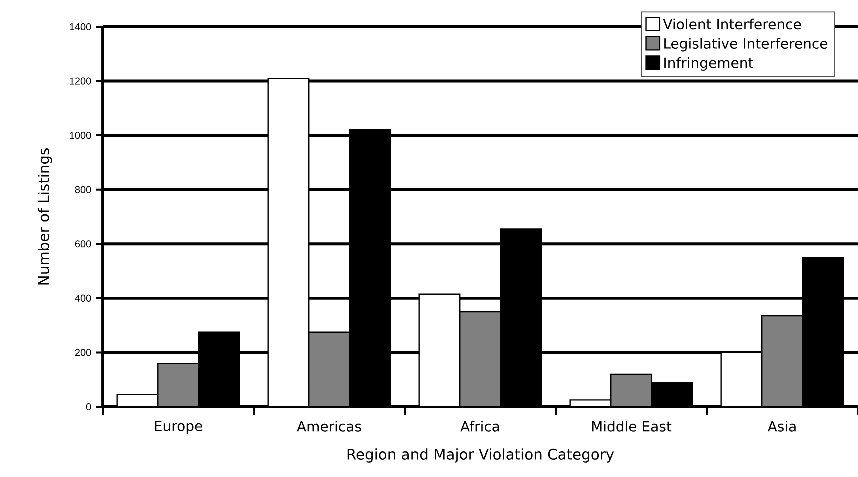 The width and height of the screenshot is (858, 477). I want to click on y-tick-label: 400, so click(83, 298).